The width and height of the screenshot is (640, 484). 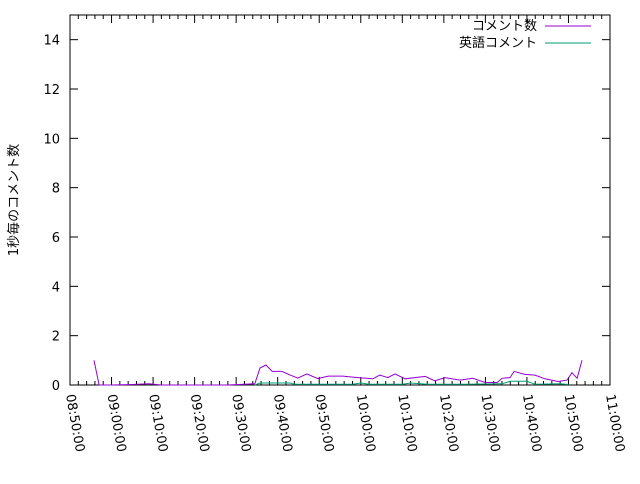 What do you see at coordinates (51, 139) in the screenshot?
I see `y-tick-label: 10` at bounding box center [51, 139].